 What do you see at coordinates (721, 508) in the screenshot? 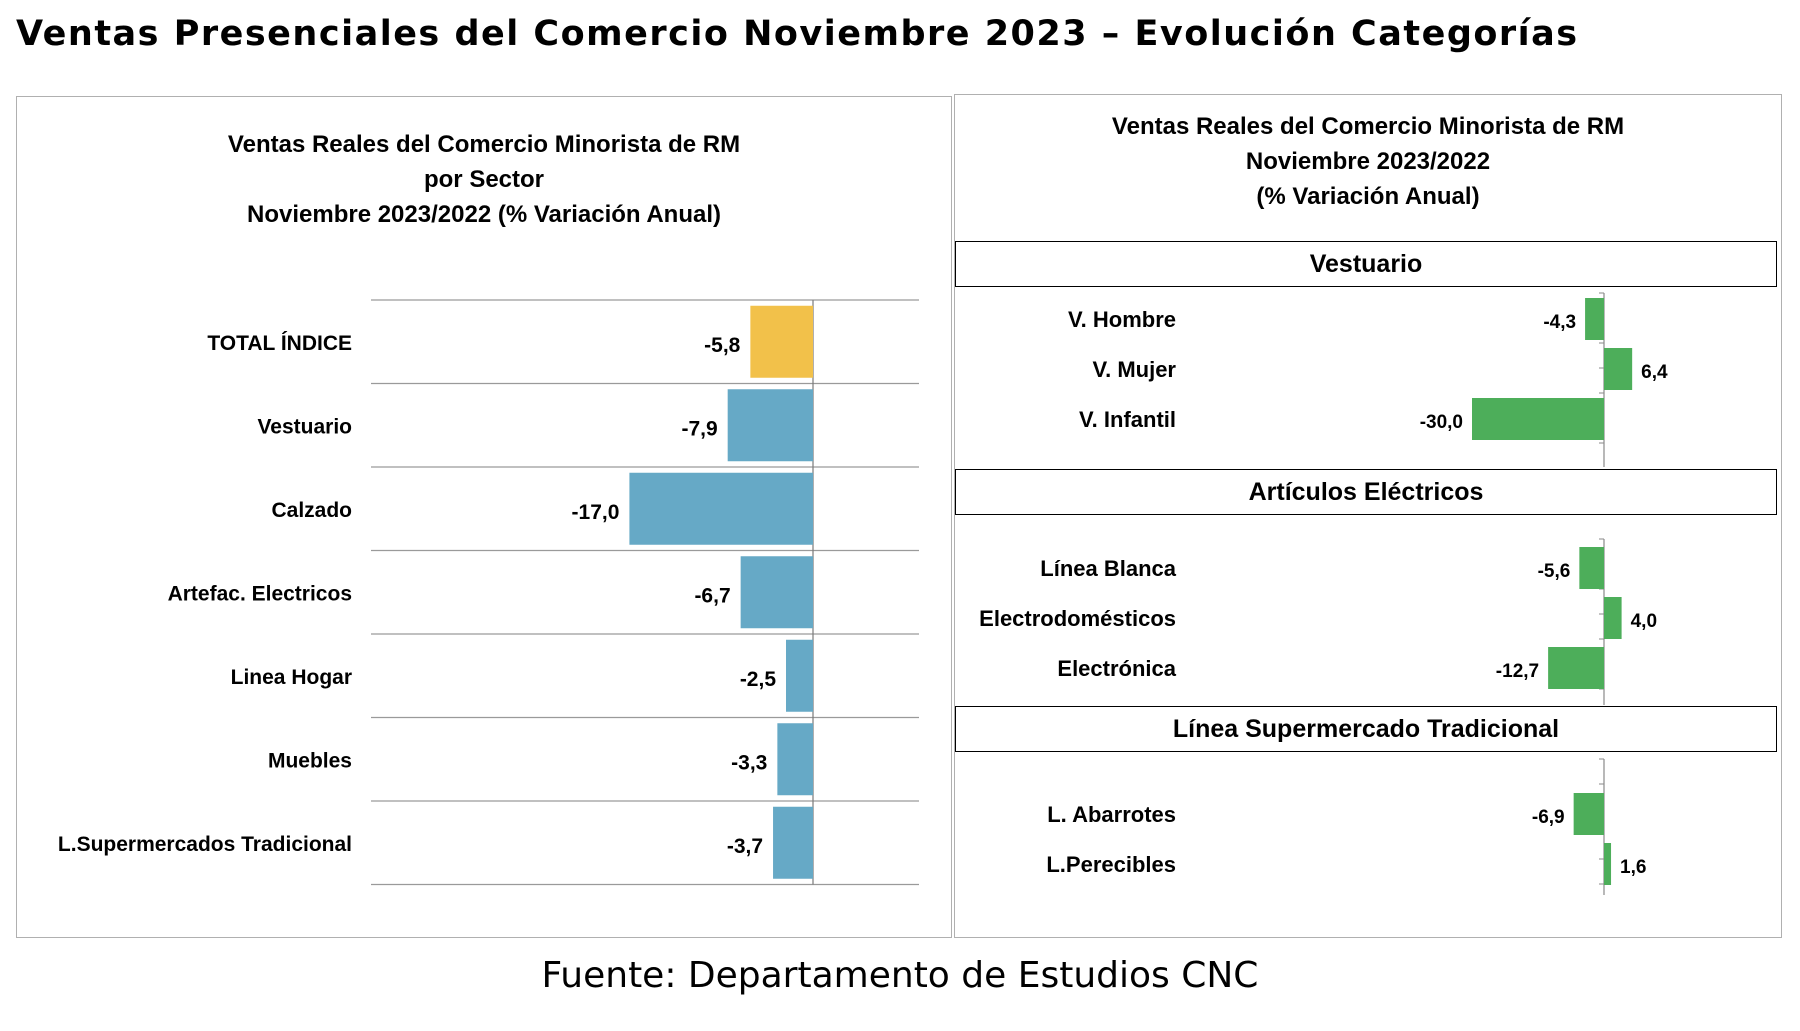
I see `bar-calzado` at bounding box center [721, 508].